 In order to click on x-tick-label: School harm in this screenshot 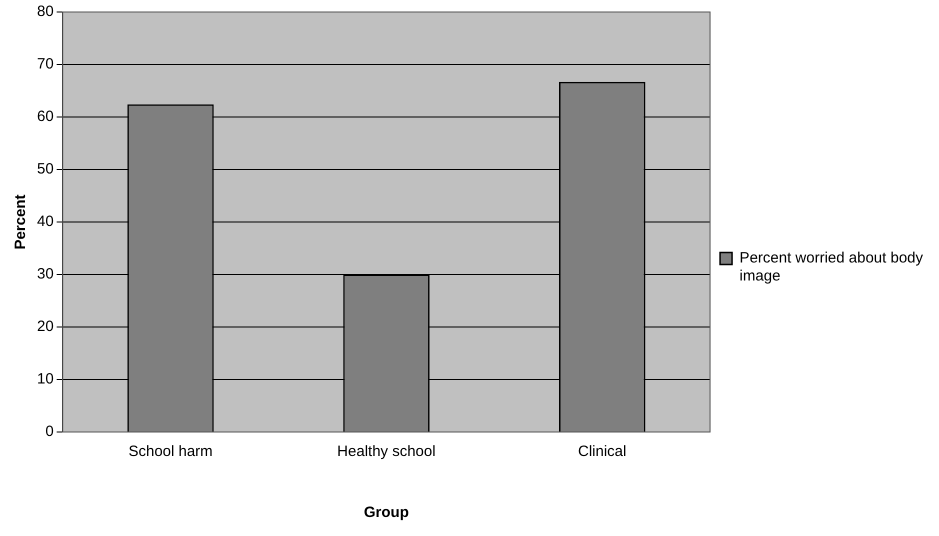, I will do `click(170, 451)`.